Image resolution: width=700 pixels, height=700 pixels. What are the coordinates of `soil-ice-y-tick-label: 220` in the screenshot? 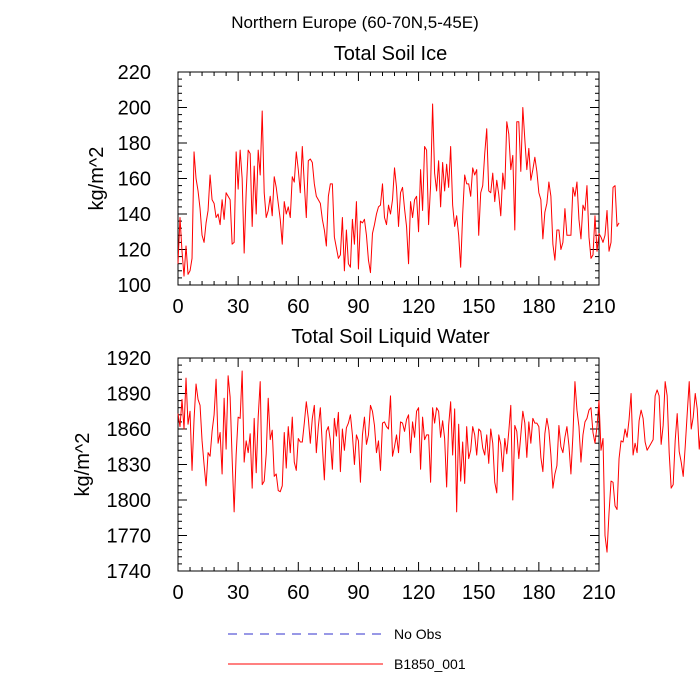 It's located at (134, 73).